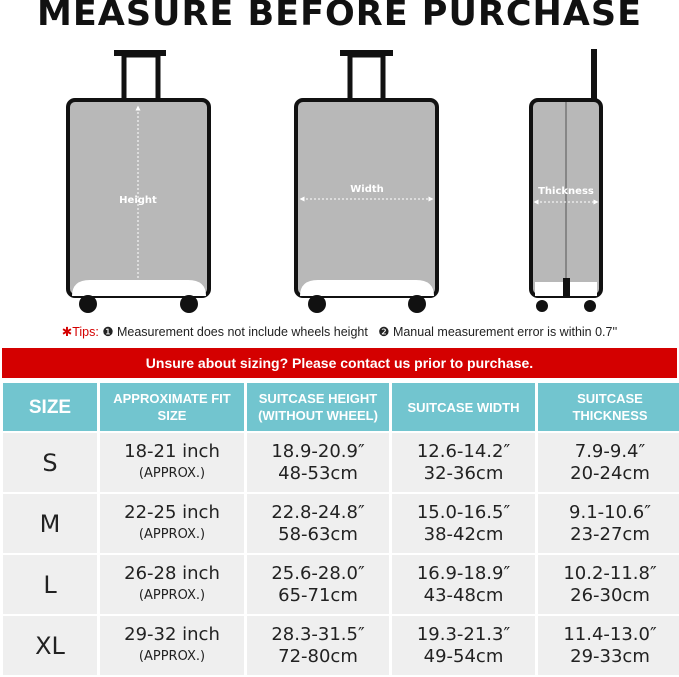 This screenshot has width=679, height=677. I want to click on header-fit: APPROXIMATE FIT SIZE, so click(172, 407).